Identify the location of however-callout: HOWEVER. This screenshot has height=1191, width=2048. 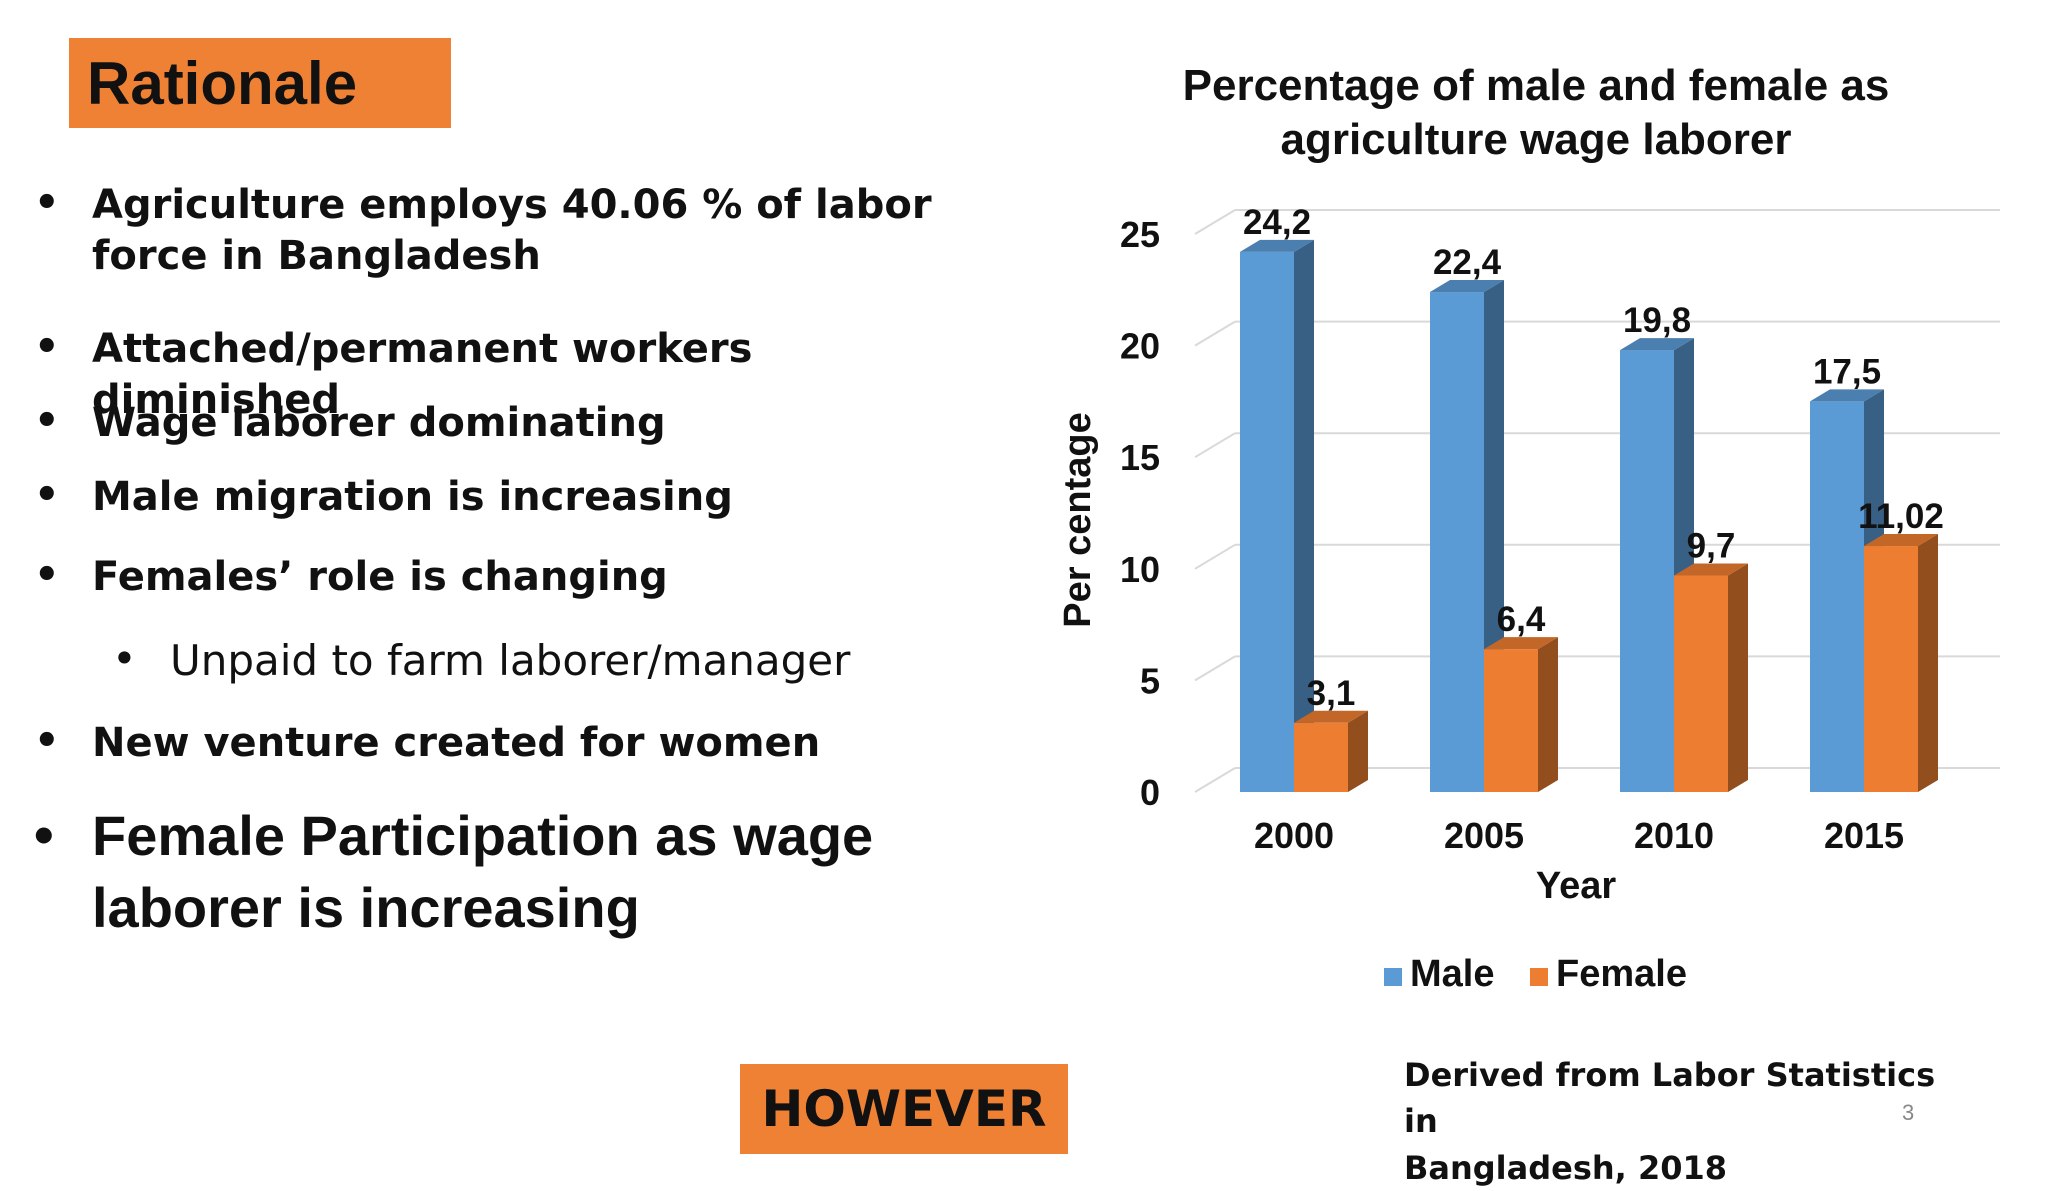
(904, 1109).